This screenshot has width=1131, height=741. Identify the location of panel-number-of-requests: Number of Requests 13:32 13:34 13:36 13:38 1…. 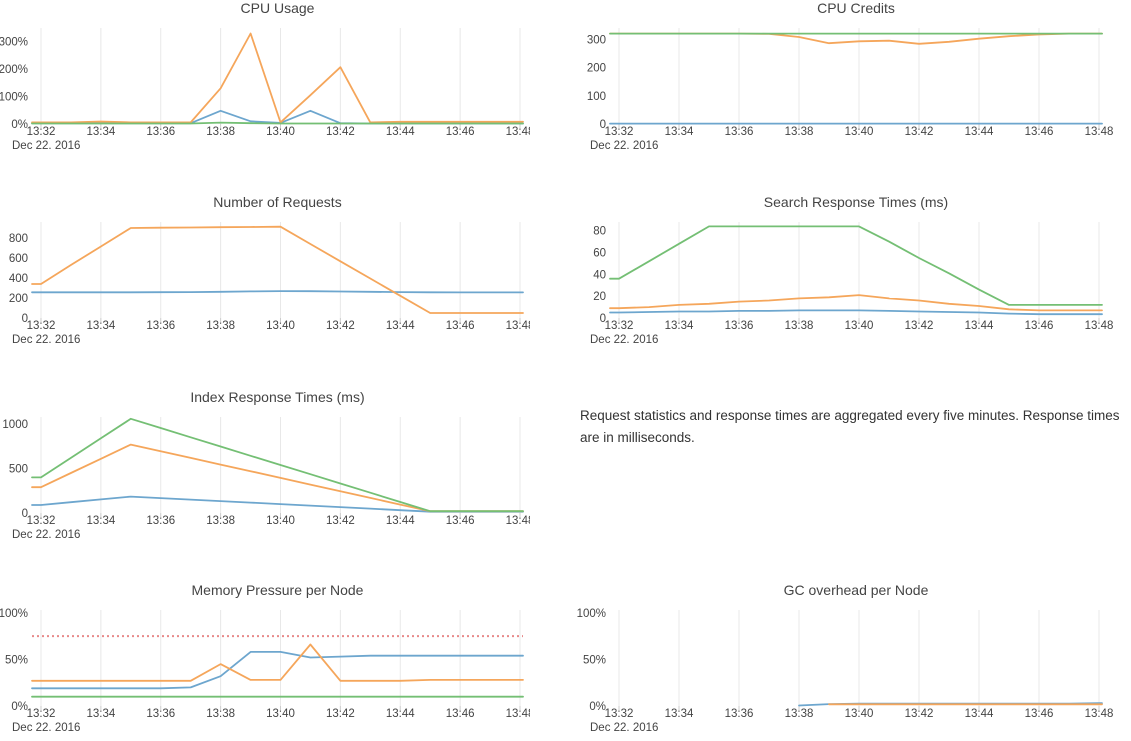
(265, 274).